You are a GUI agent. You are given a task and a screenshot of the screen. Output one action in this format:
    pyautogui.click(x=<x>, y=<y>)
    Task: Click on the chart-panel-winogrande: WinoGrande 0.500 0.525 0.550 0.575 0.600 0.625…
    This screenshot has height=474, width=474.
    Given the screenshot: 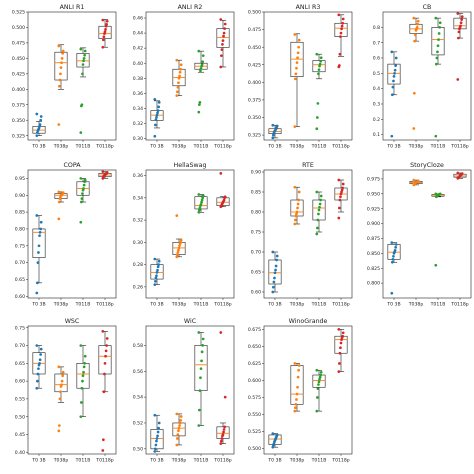 What is the action you would take?
    pyautogui.click(x=300, y=391)
    